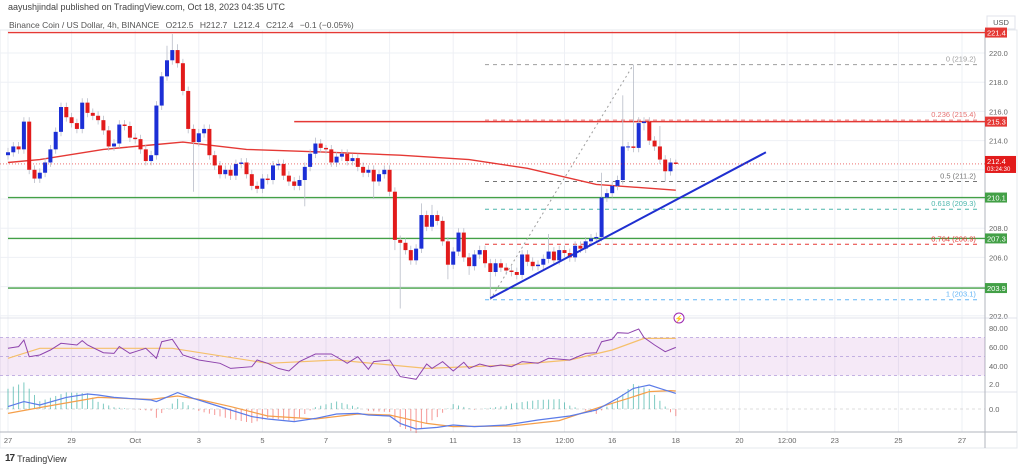  Describe the element at coordinates (998, 228) in the screenshot. I see `price-axis-label: 208.0` at that location.